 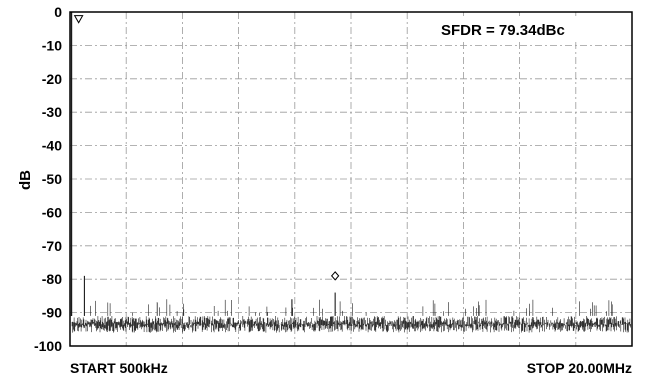 I want to click on diamond-marker-icon, so click(x=335, y=276).